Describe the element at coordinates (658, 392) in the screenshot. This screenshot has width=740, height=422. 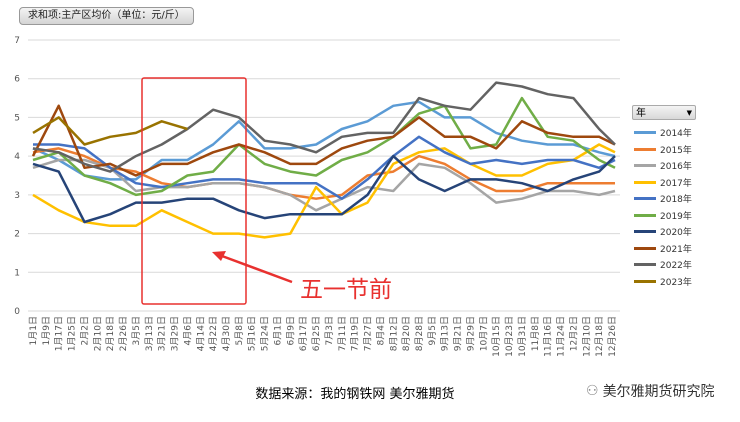
I see `watermark-text: 美尔雅期货研究院` at that location.